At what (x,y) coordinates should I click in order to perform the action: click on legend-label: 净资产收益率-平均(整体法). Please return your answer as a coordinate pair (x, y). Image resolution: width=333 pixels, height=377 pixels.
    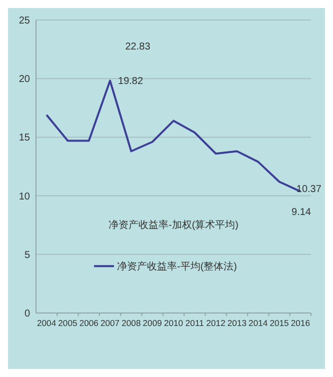
    Looking at the image, I should click on (177, 266).